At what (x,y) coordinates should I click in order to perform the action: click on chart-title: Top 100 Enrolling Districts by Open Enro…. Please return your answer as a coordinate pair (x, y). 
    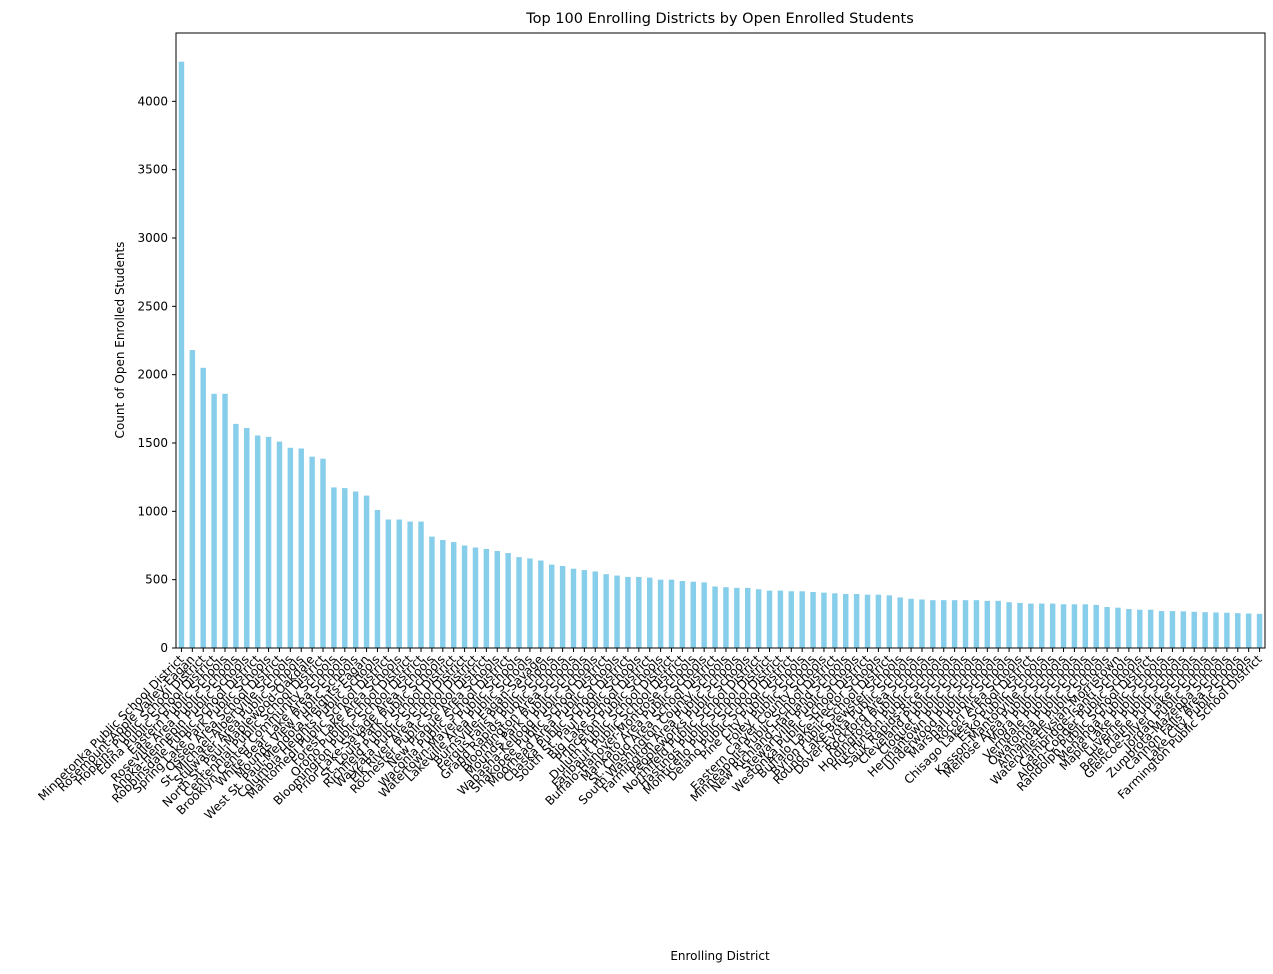
    Looking at the image, I should click on (719, 19).